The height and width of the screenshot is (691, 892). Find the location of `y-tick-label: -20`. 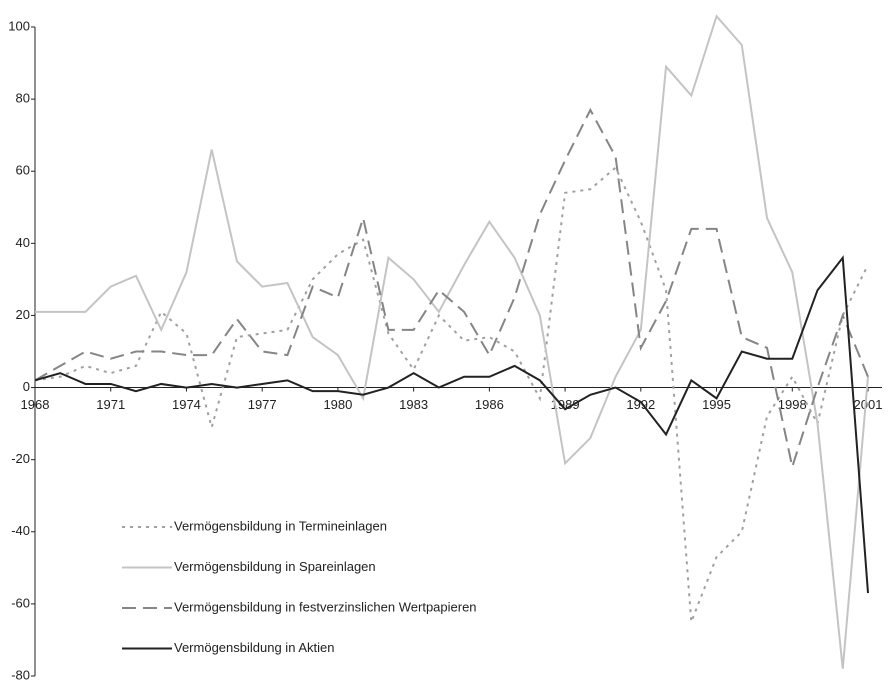

y-tick-label: -20 is located at coordinates (20, 458).